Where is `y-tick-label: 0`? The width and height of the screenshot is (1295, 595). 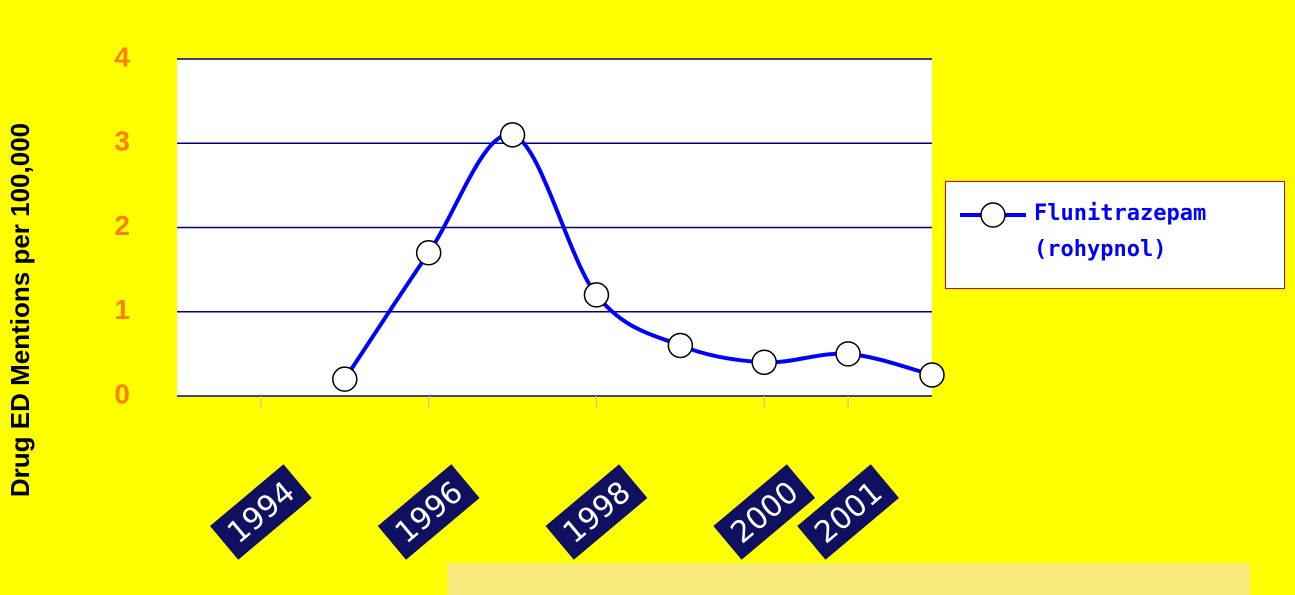 y-tick-label: 0 is located at coordinates (122, 393).